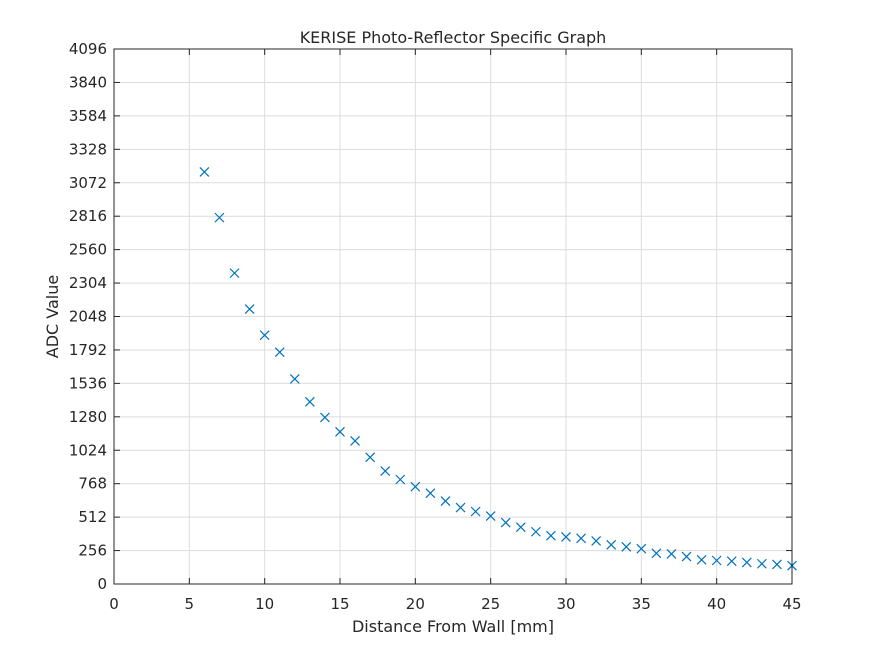 This screenshot has width=875, height=656. I want to click on x-tick-label: 10, so click(264, 604).